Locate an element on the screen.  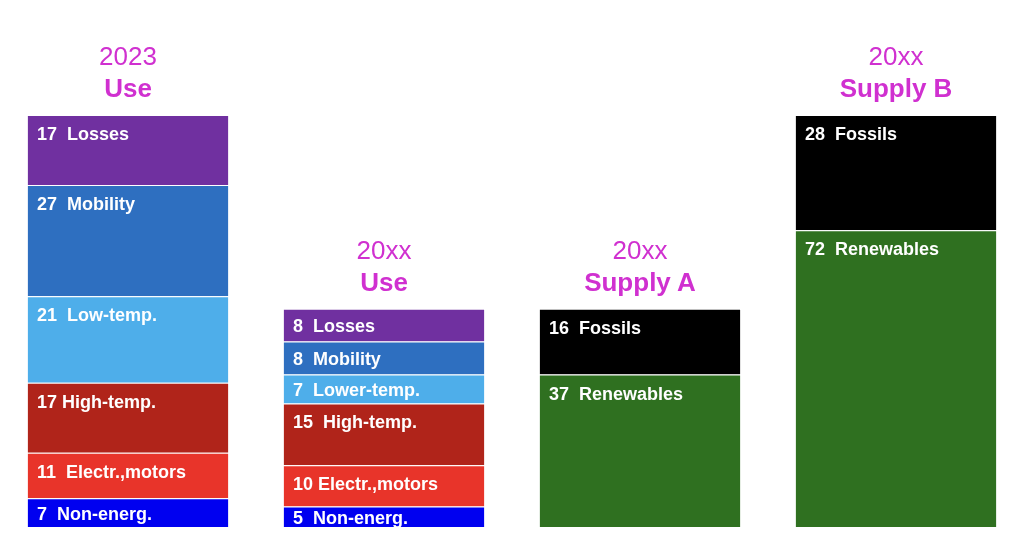
data-label: 17 Losses is located at coordinates (82, 134).